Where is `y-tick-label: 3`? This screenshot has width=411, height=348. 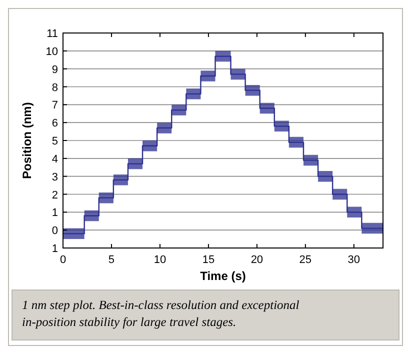
y-tick-label: 3 is located at coordinates (55, 177).